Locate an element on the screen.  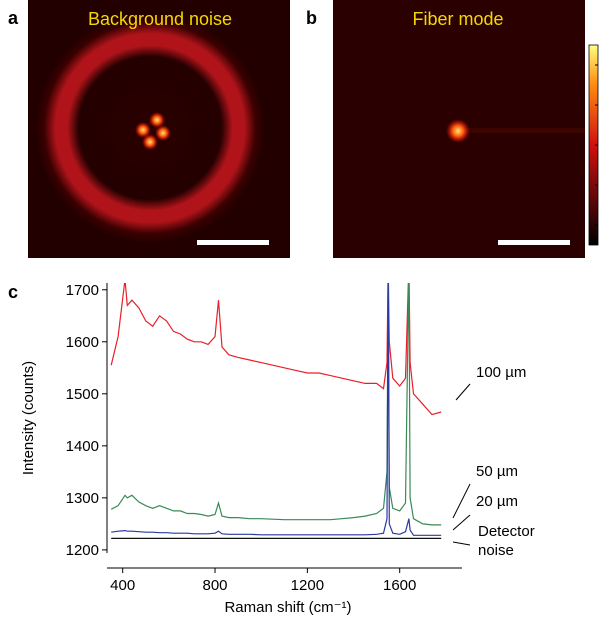
series-label: Detector noise is located at coordinates (506, 541).